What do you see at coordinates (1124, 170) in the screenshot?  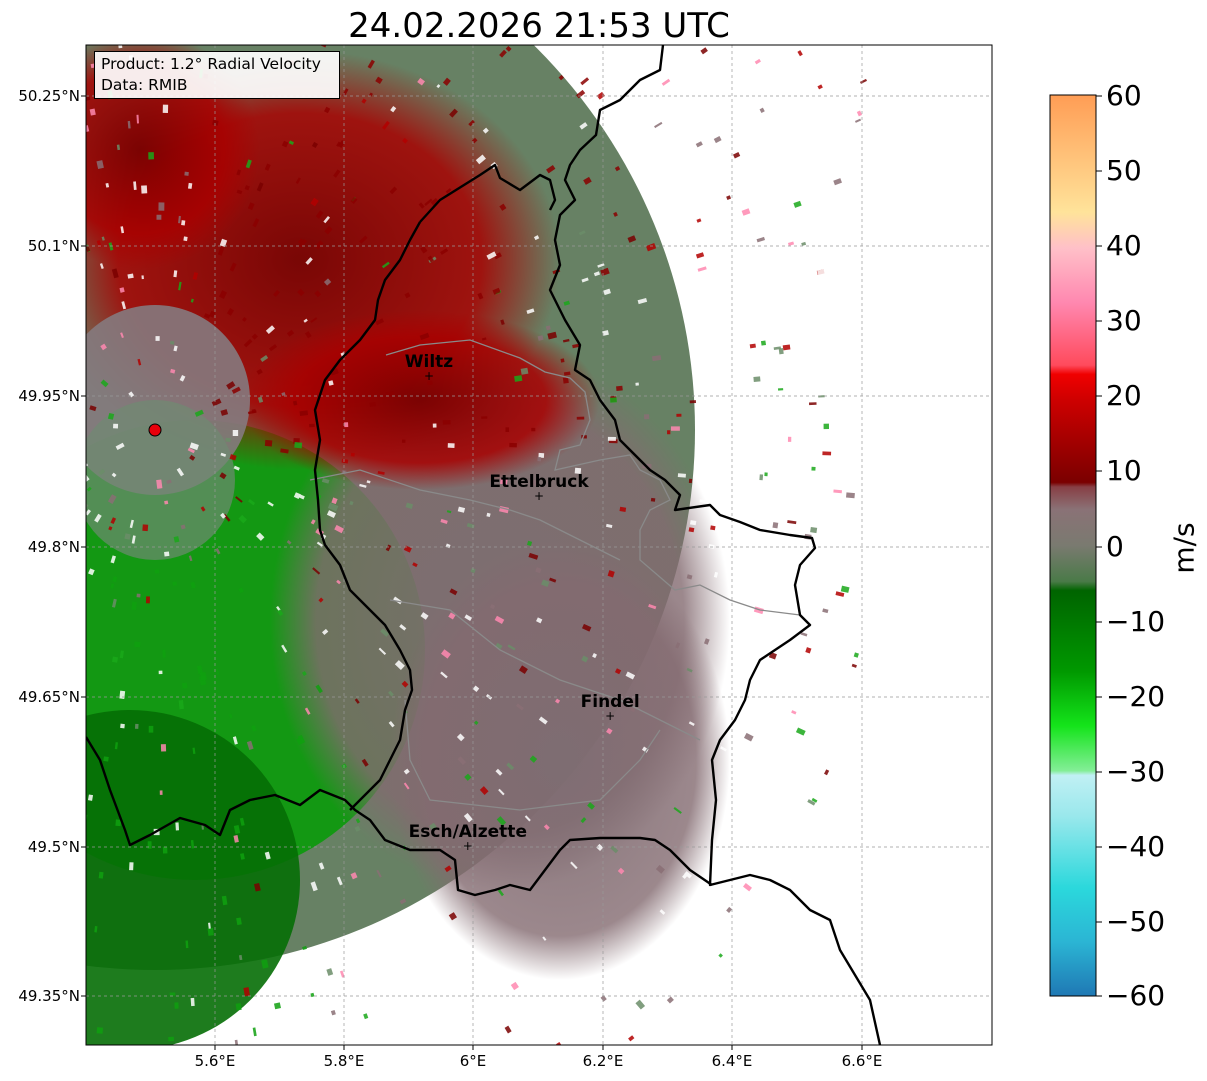 I see `colorbar-tick-label: 50` at bounding box center [1124, 170].